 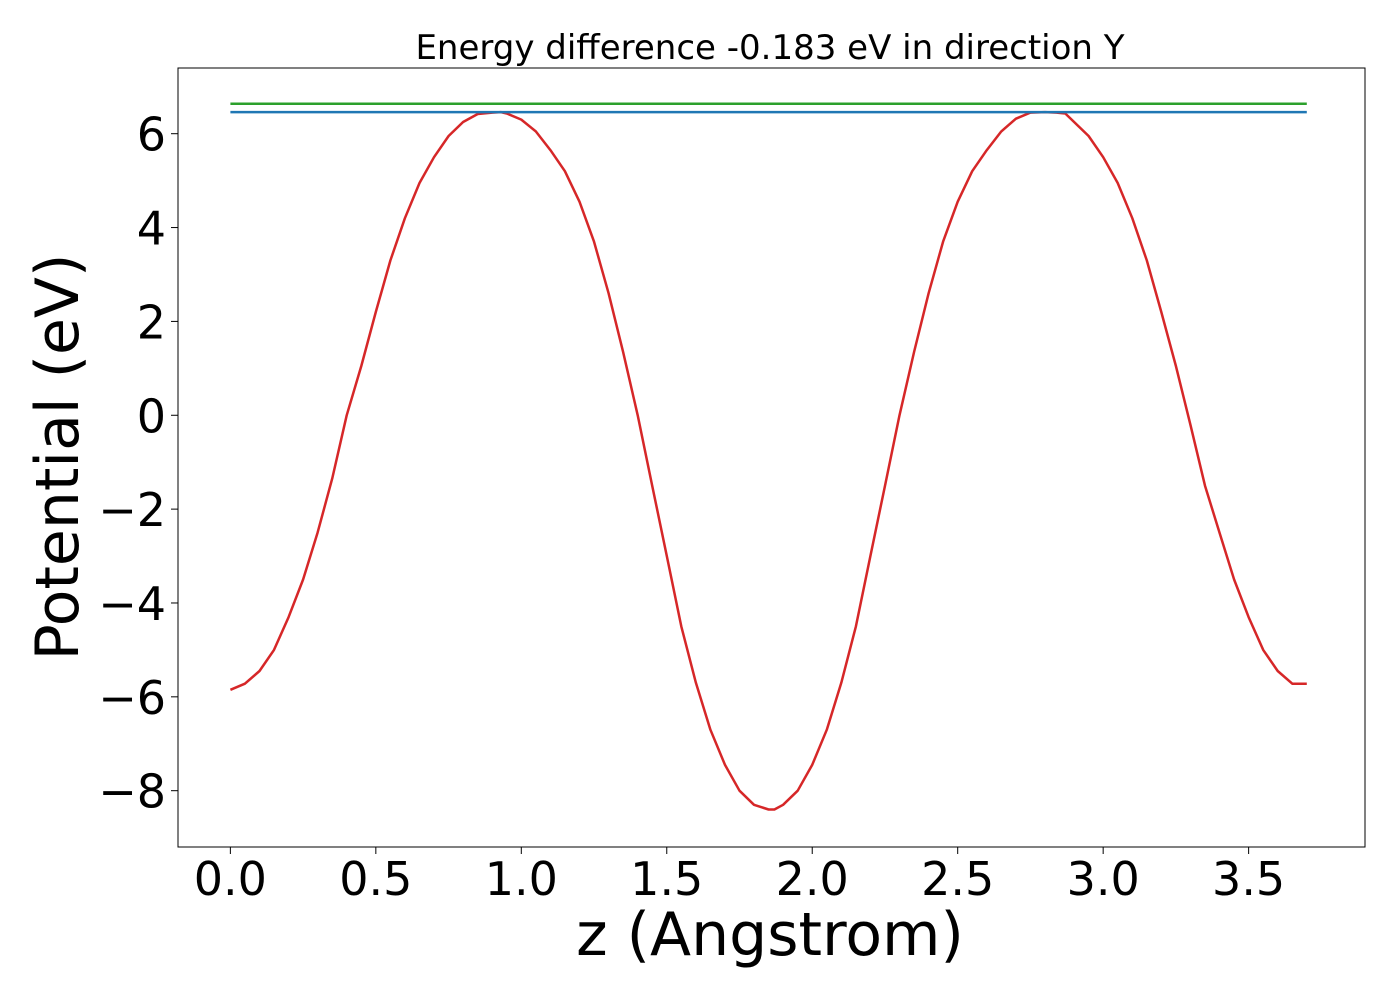 What do you see at coordinates (230, 879) in the screenshot?
I see `x-tick-label: 0.0` at bounding box center [230, 879].